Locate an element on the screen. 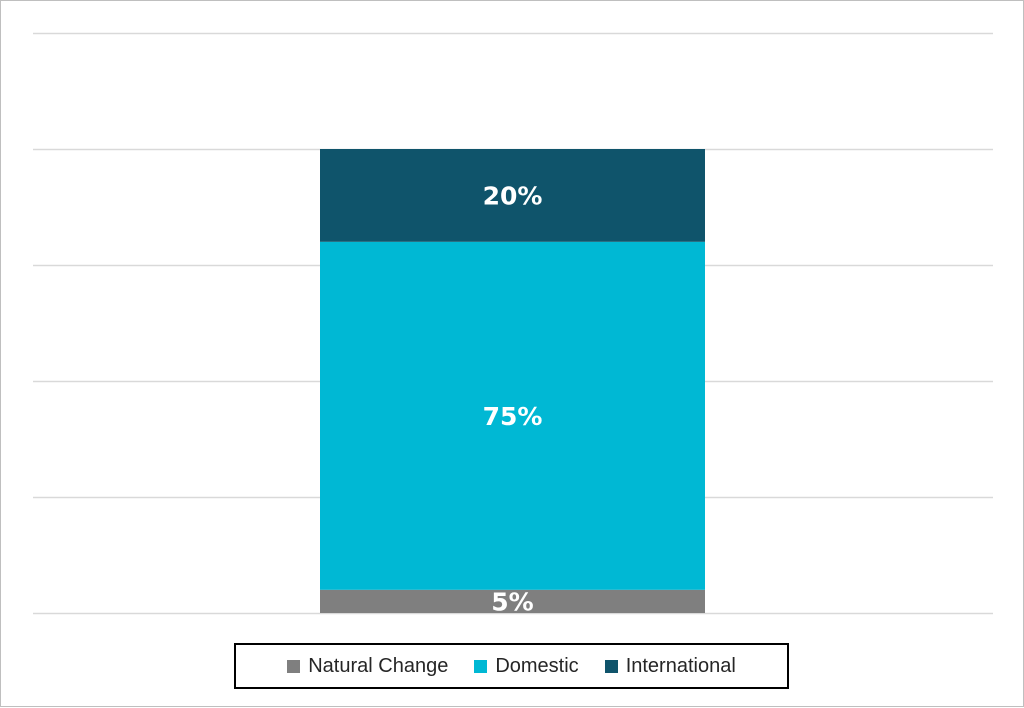  legend-swatch-natural-change is located at coordinates (294, 666).